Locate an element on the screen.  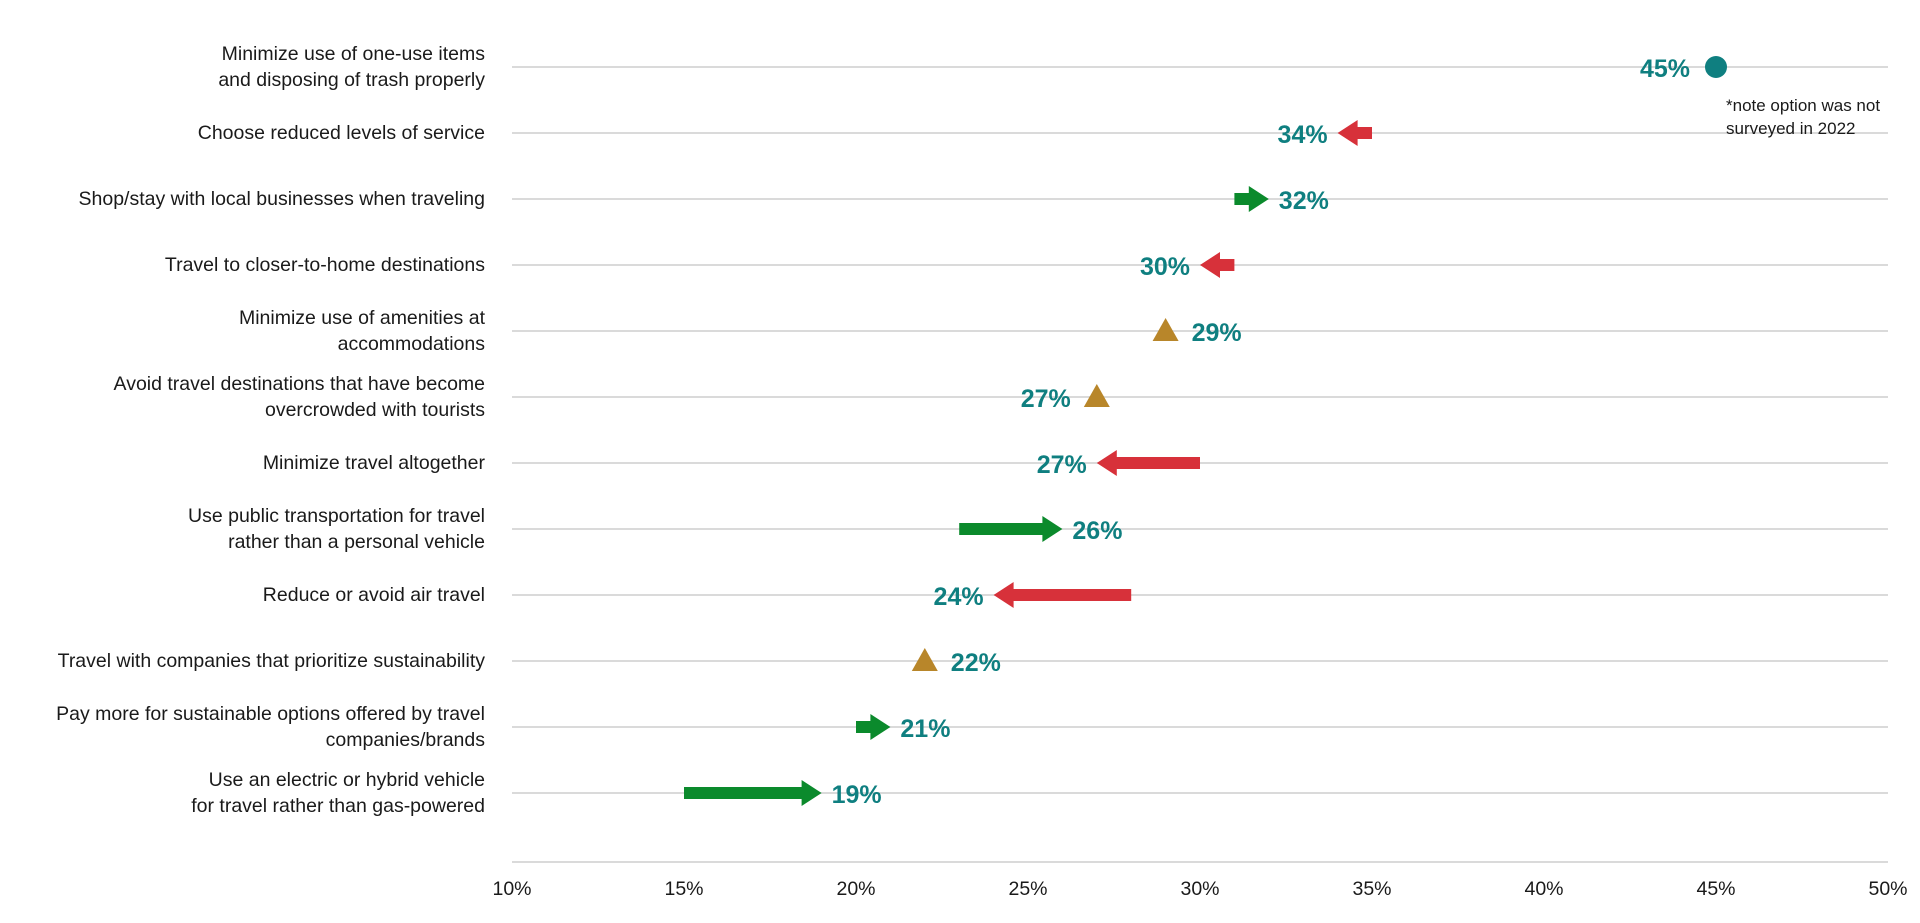
value-label: 22% is located at coordinates (976, 663).